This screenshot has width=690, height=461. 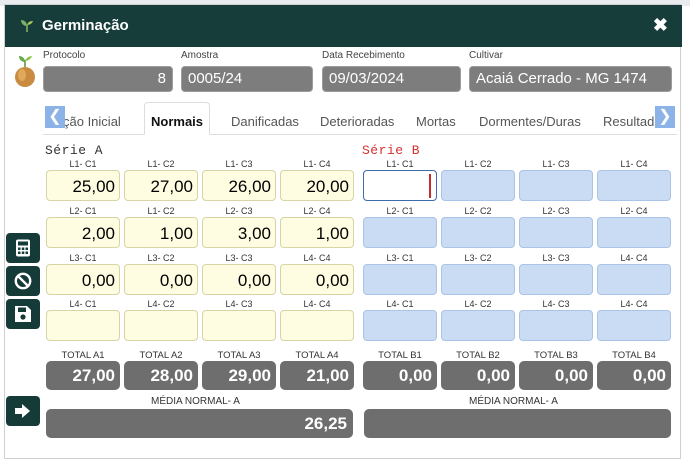 I want to click on tab-dormentes-duras: Dormentes/Duras, so click(x=530, y=121).